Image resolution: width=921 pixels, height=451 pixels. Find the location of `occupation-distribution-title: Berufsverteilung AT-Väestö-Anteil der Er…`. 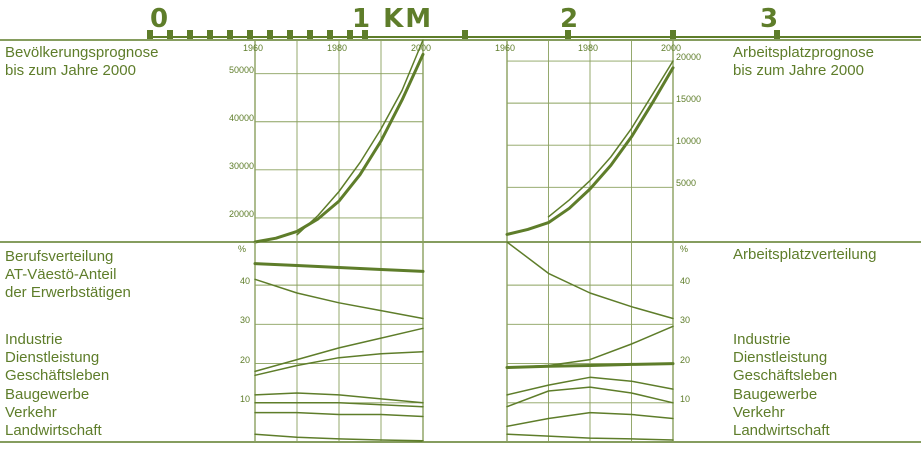

occupation-distribution-title: Berufsverteilung AT-Väestö-Anteil der Er… is located at coordinates (68, 274).